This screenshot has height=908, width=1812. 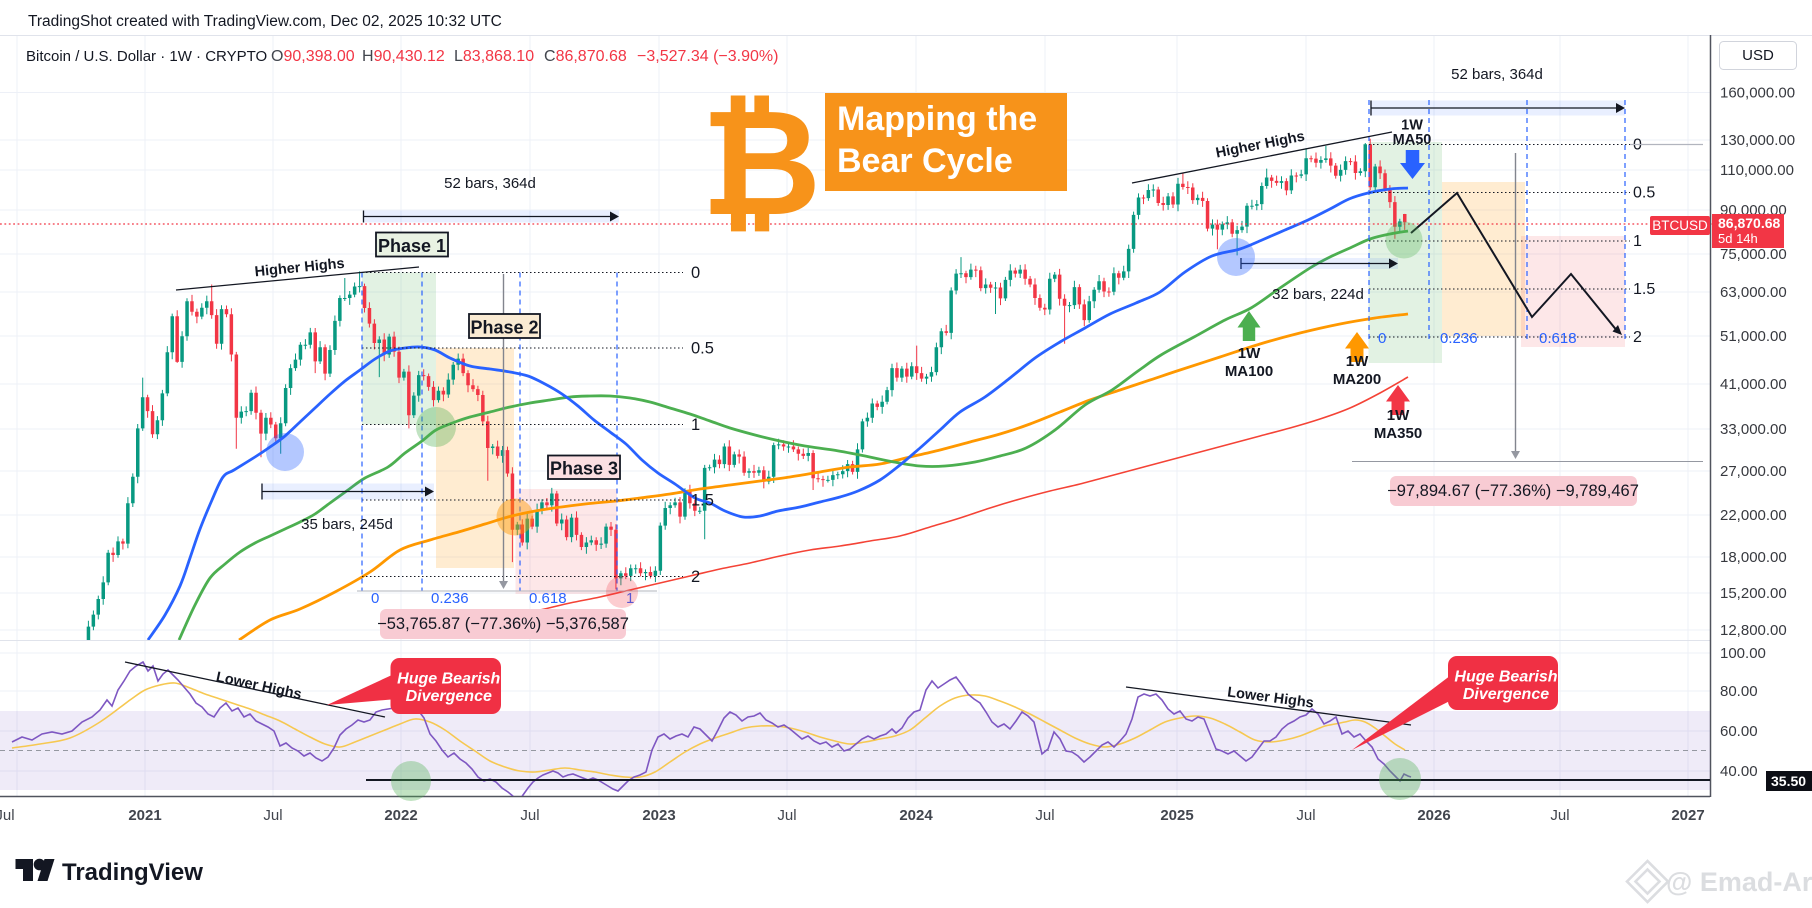 I want to click on svg-text: C86,870.68, so click(x=585, y=56).